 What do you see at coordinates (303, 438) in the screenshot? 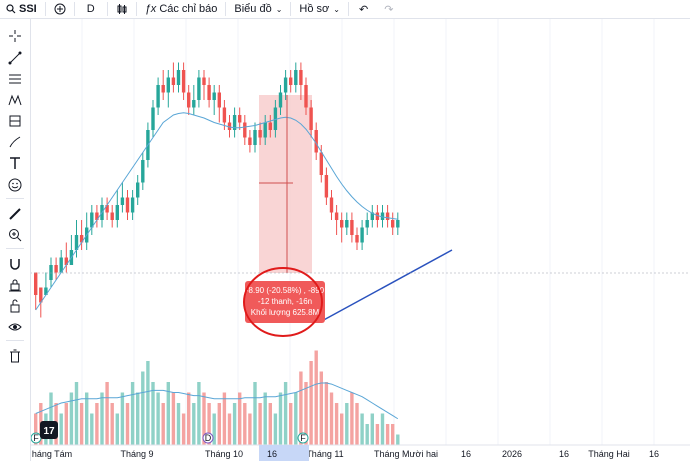
I see `event-marker-3: F` at bounding box center [303, 438].